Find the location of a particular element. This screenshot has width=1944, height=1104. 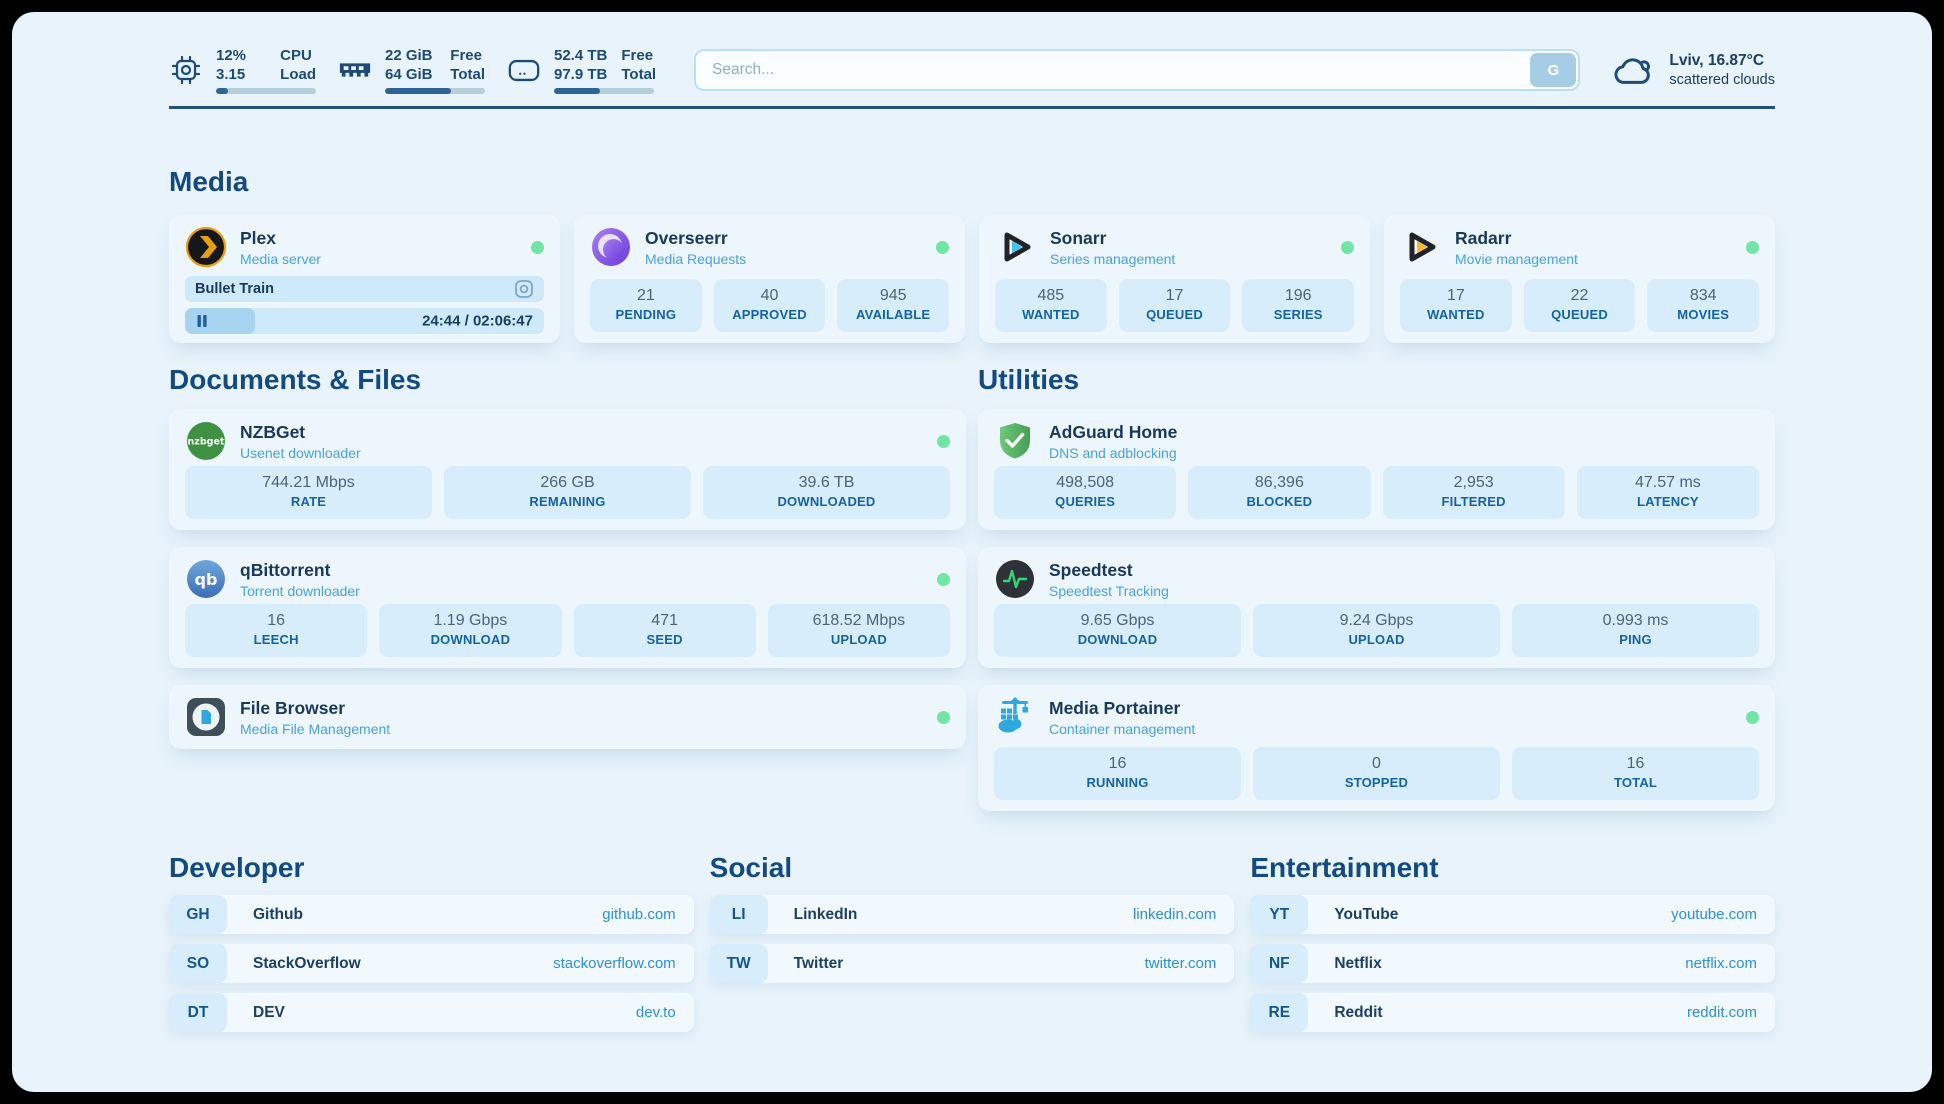

stat-box: 86,396 BLOCKED is located at coordinates (1279, 492).